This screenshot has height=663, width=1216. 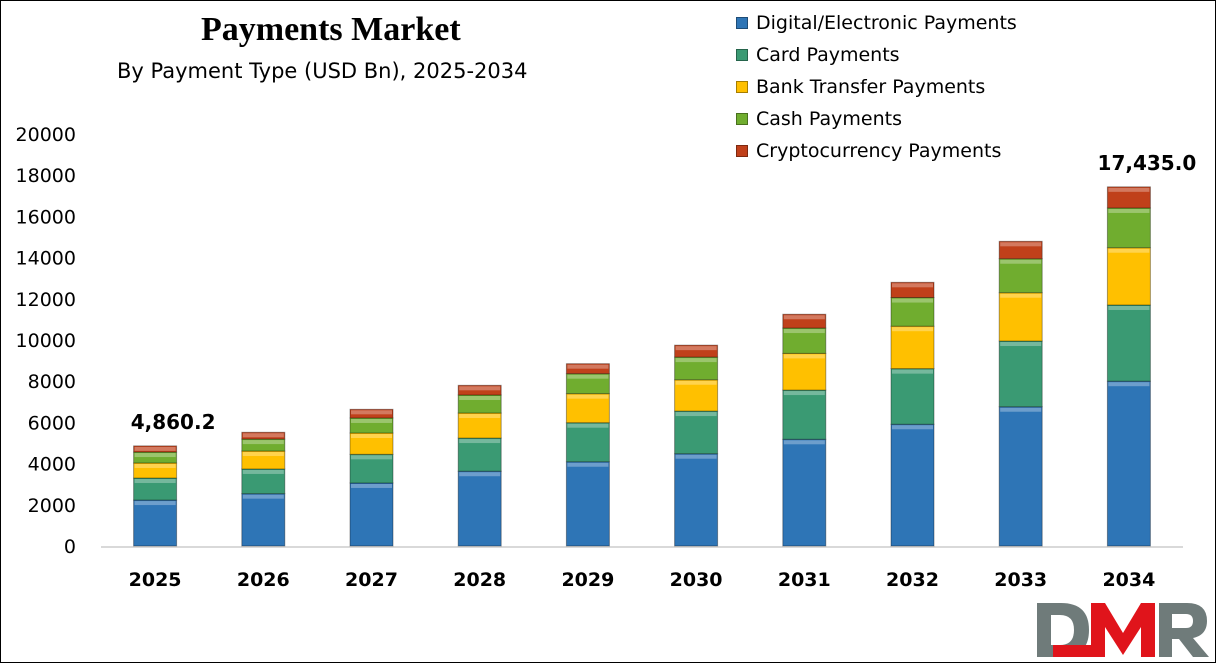 I want to click on legend-label: Bank Transfer Payments, so click(x=871, y=87).